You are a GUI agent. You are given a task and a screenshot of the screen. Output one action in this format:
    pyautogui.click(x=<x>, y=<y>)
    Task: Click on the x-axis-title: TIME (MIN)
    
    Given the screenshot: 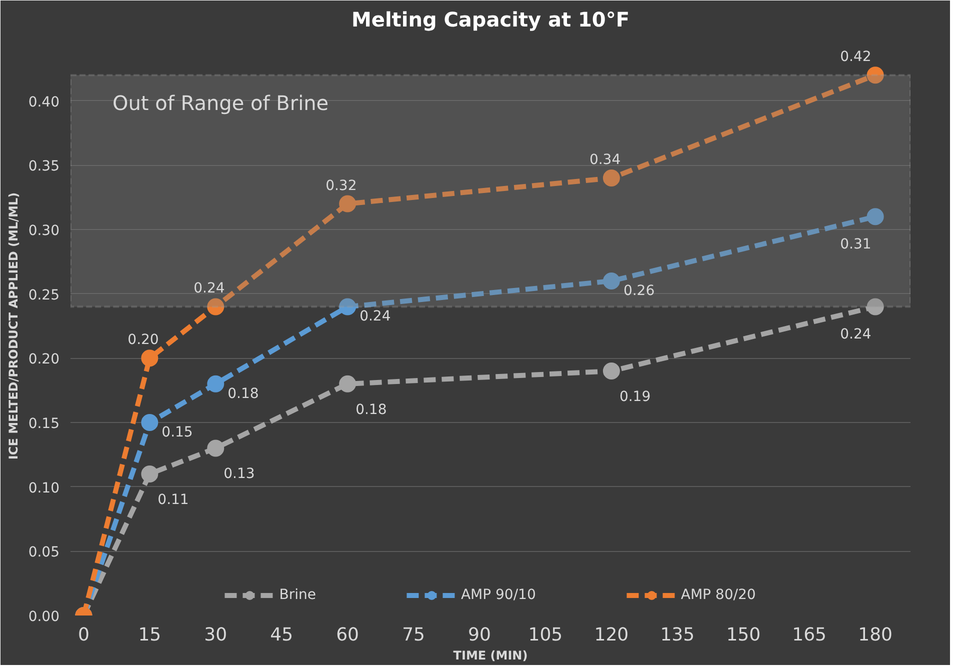 What is the action you would take?
    pyautogui.click(x=490, y=655)
    